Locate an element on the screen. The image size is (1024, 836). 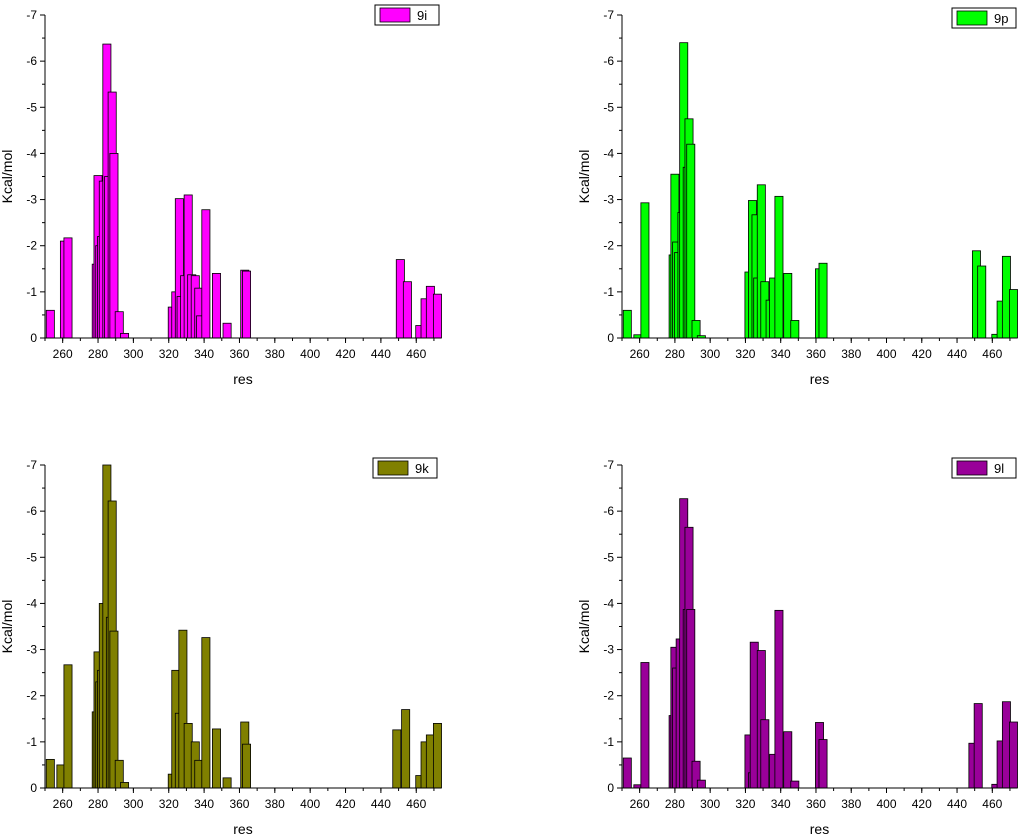
legend-label: 9k is located at coordinates (422, 468).